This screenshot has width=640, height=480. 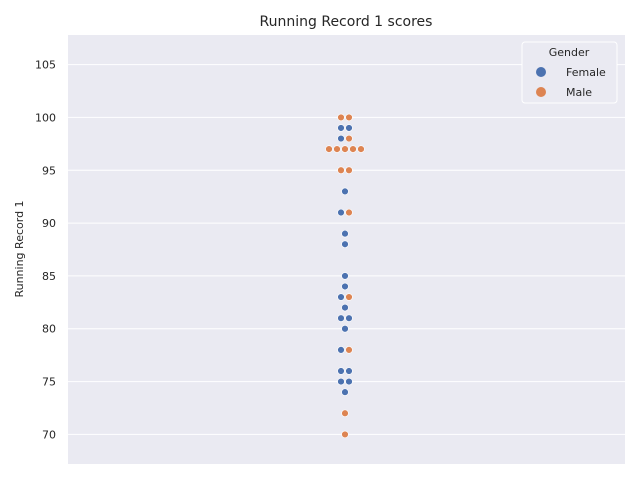 What do you see at coordinates (19, 248) in the screenshot?
I see `y-axis-label: Running Record 1` at bounding box center [19, 248].